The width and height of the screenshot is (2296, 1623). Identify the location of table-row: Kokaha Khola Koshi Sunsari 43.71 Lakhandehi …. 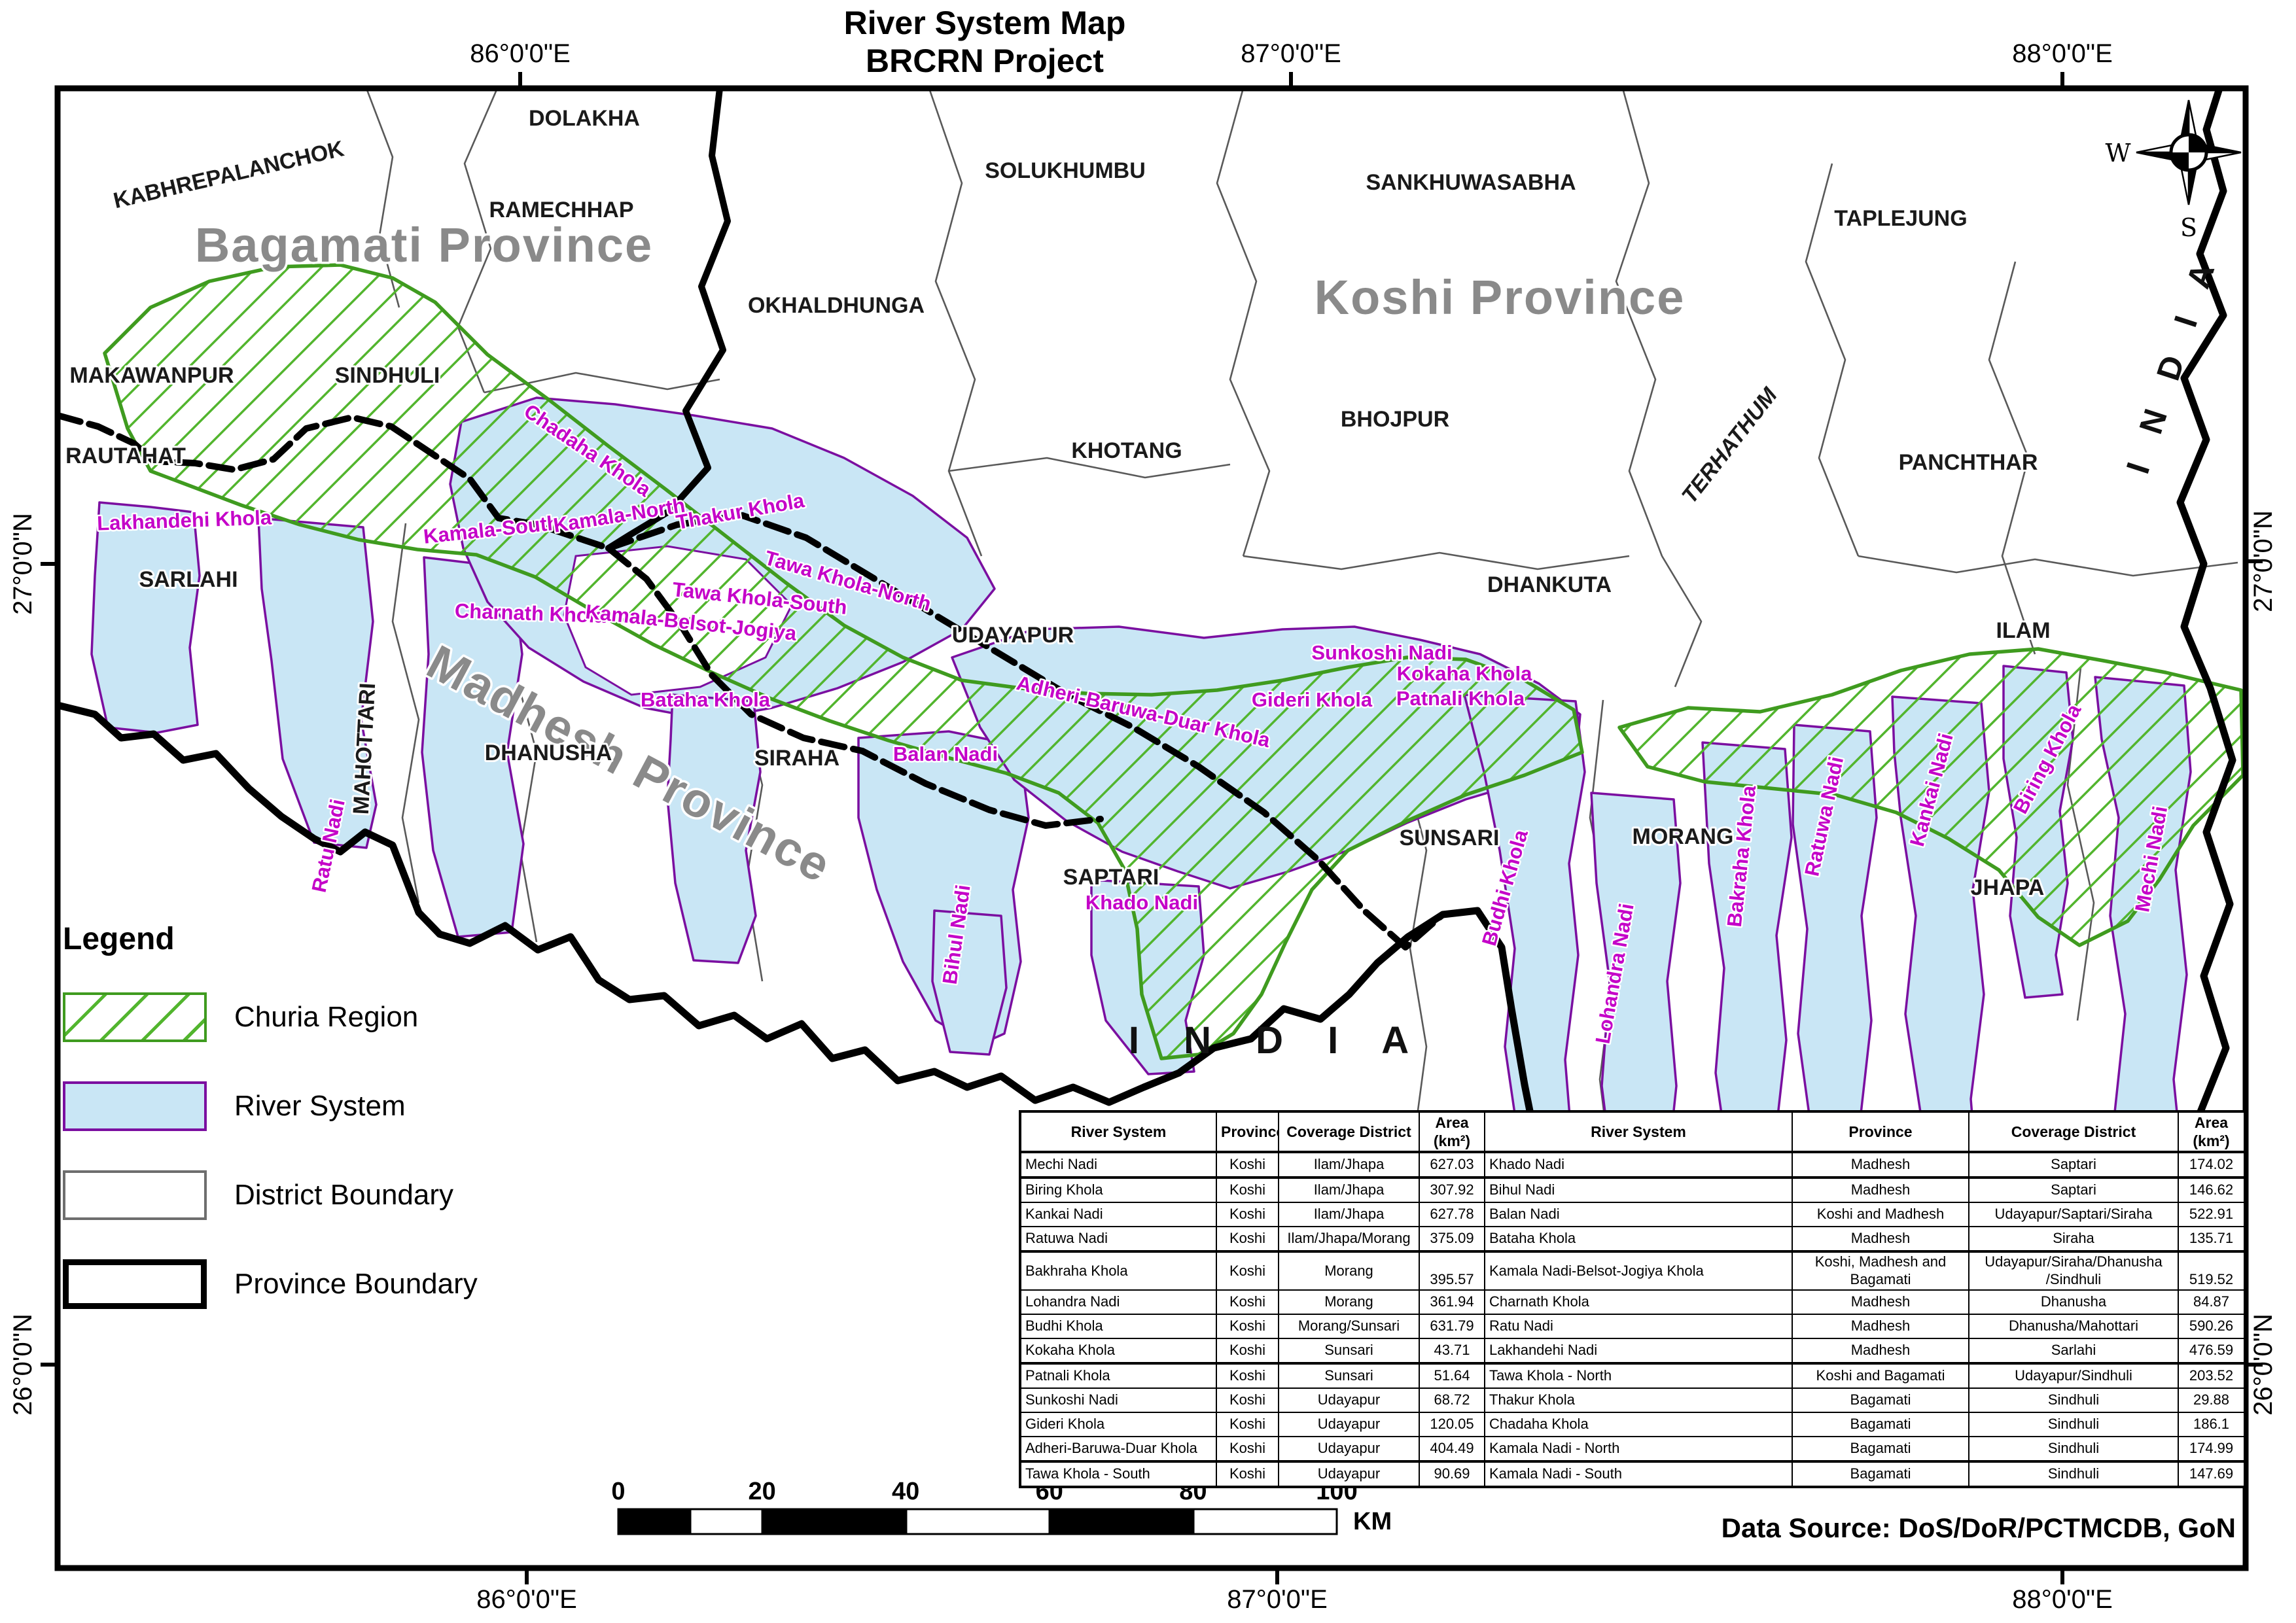
(1632, 1351).